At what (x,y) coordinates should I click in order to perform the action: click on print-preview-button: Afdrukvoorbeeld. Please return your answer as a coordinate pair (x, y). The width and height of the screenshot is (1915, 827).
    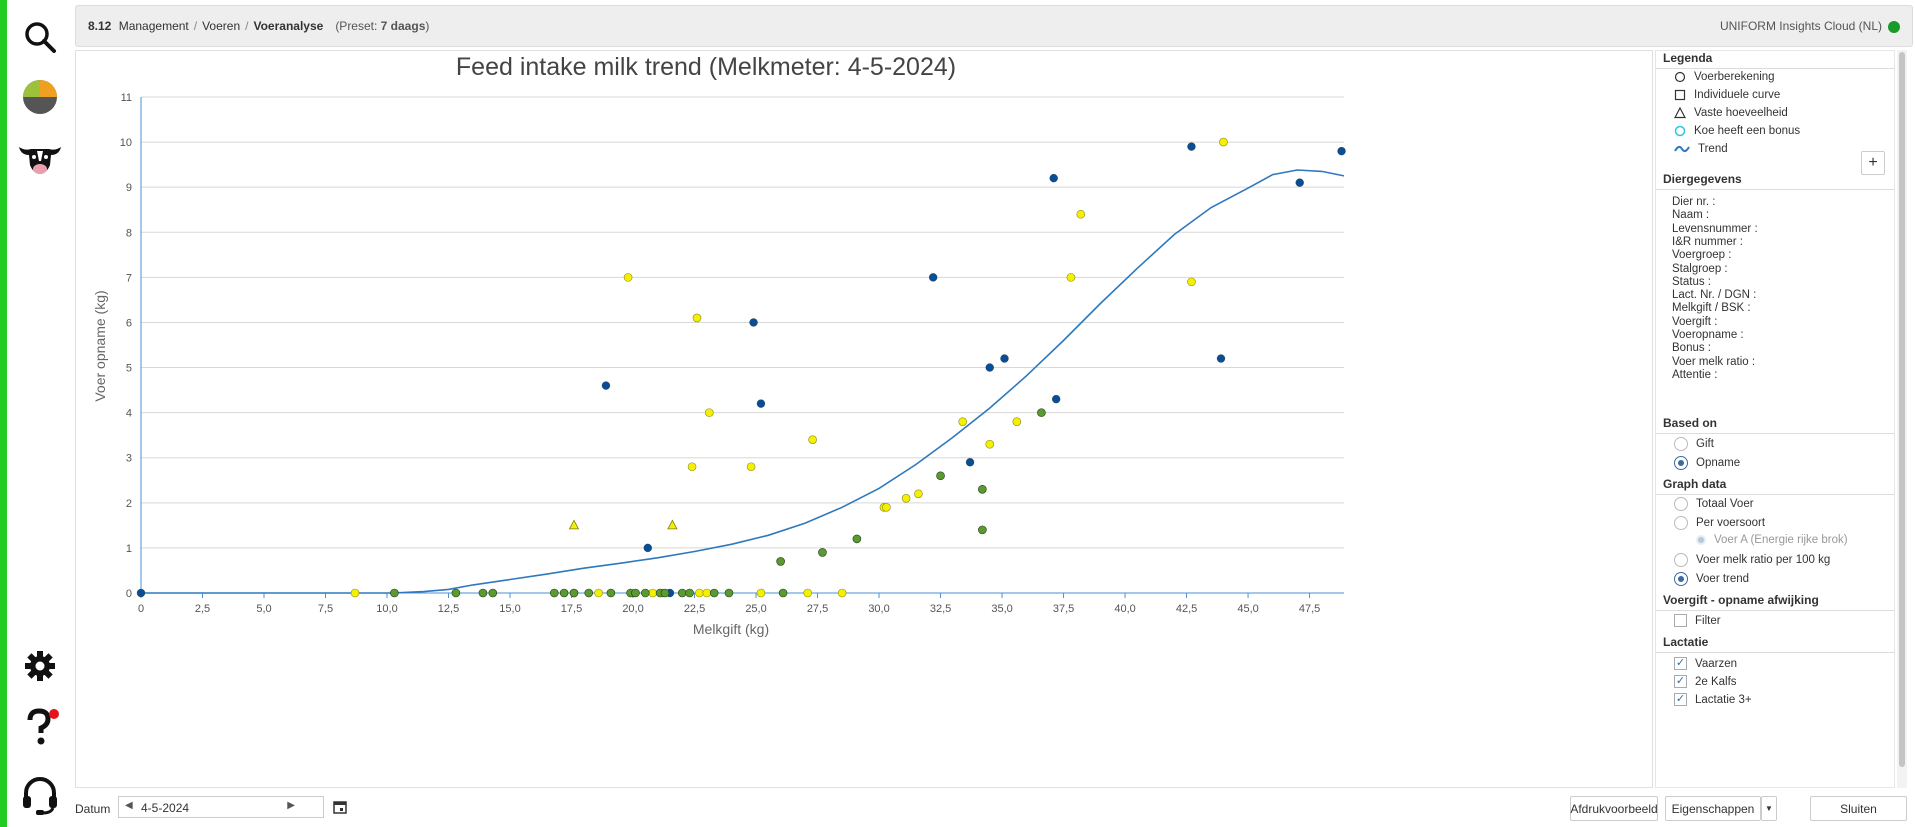
    Looking at the image, I should click on (1614, 808).